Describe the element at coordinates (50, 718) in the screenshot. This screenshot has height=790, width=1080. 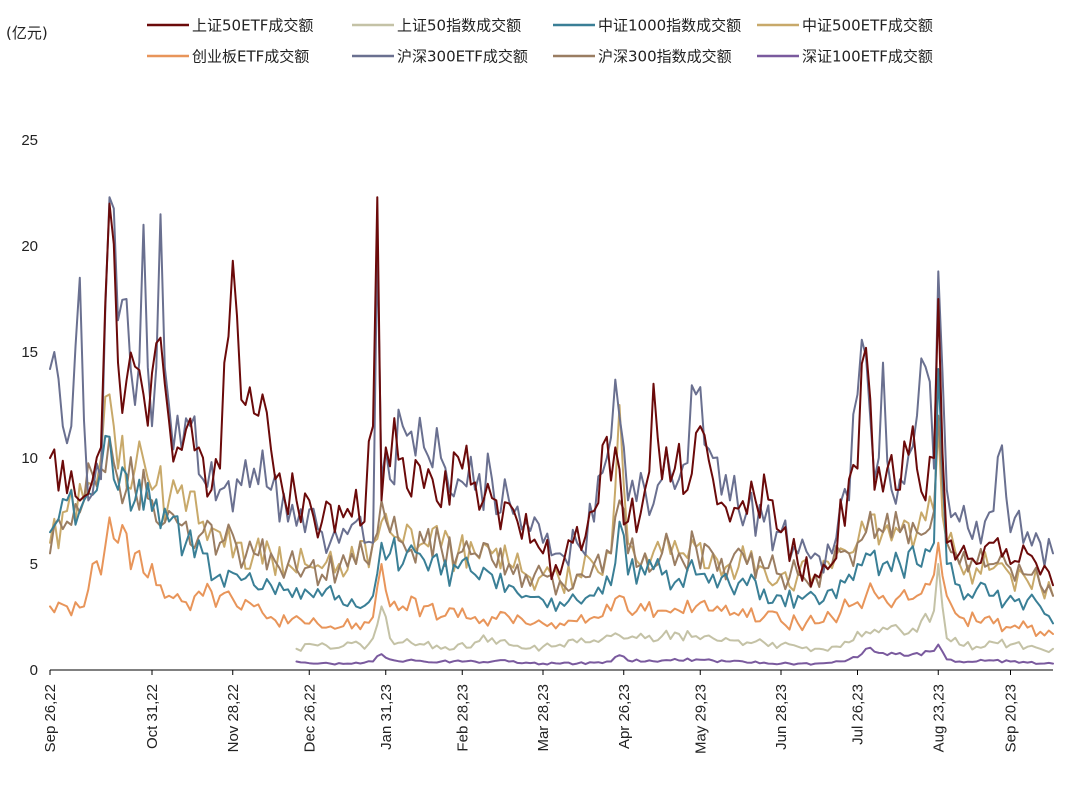
I see `x-tick-label: Sep 26,22` at that location.